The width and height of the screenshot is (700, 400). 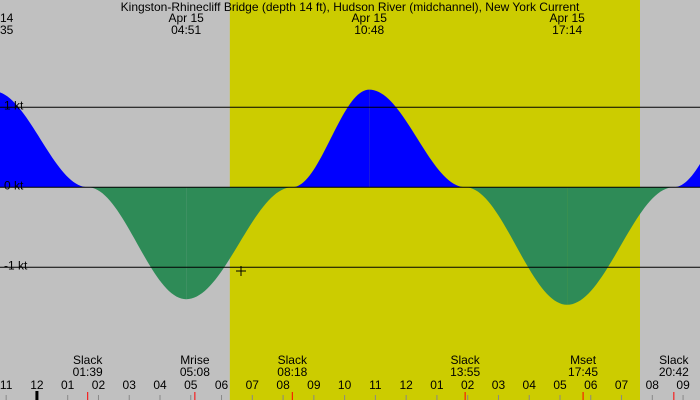 What do you see at coordinates (186, 30) in the screenshot?
I see `top-time: 04:51` at bounding box center [186, 30].